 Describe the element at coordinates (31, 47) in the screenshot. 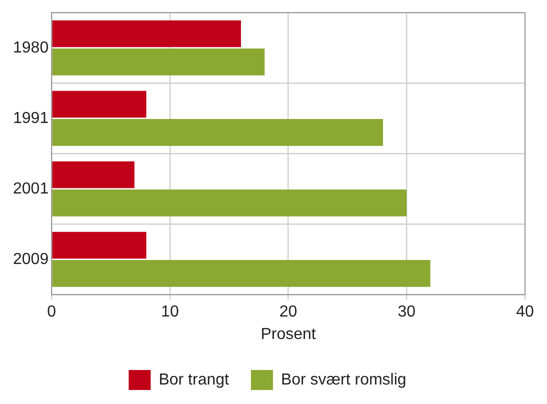

I see `y-tick-label: 1980` at that location.